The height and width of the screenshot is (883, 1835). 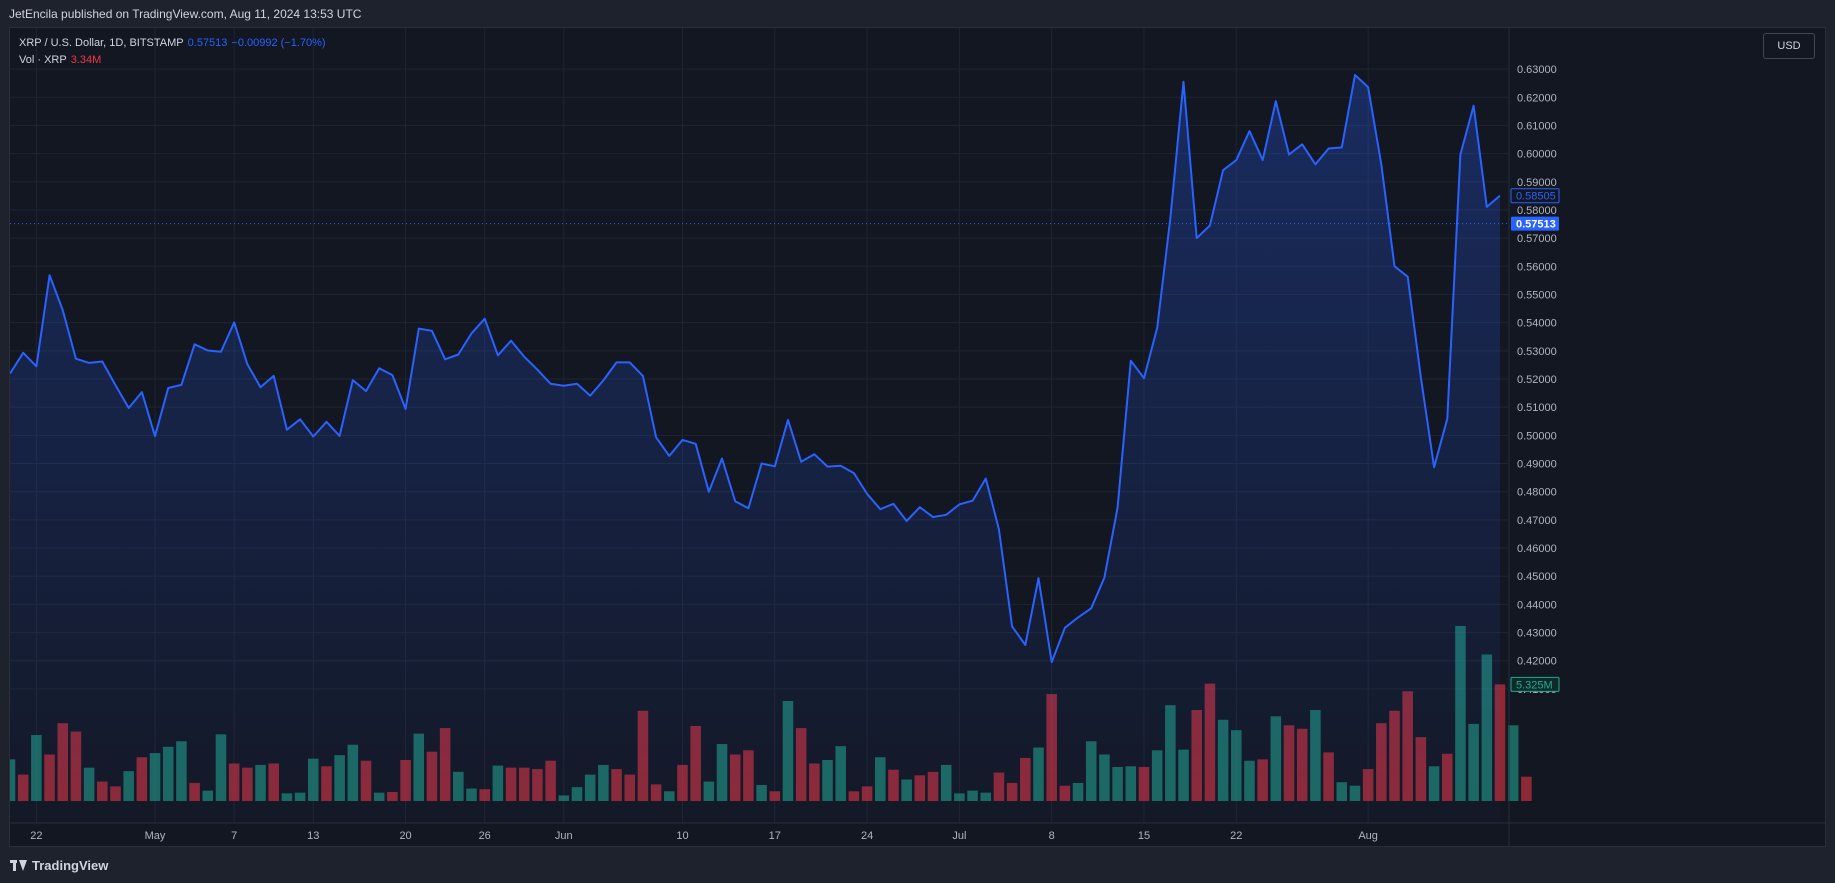 I want to click on last-price-tag, so click(x=1535, y=223).